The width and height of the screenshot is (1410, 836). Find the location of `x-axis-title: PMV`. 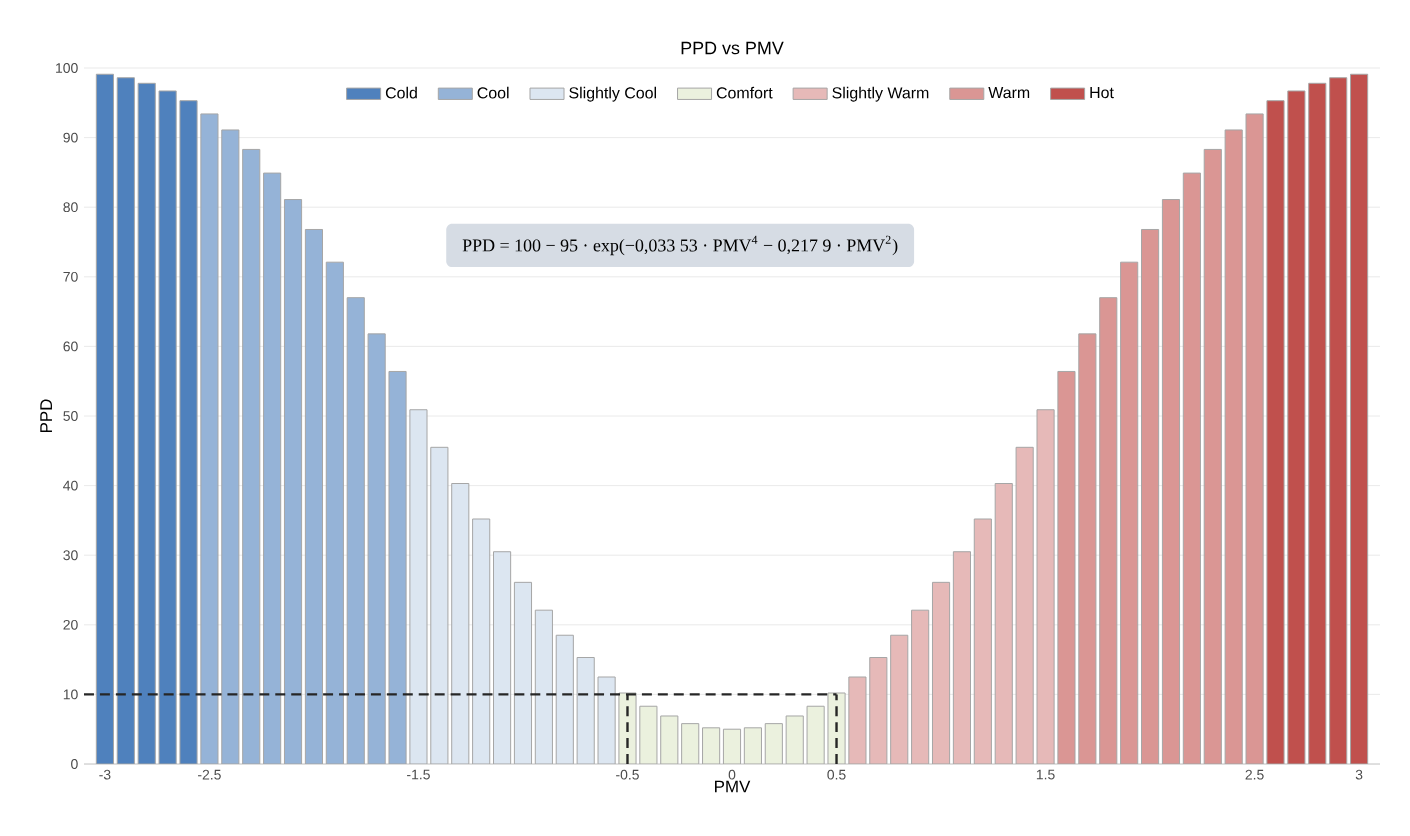

x-axis-title: PMV is located at coordinates (733, 786).